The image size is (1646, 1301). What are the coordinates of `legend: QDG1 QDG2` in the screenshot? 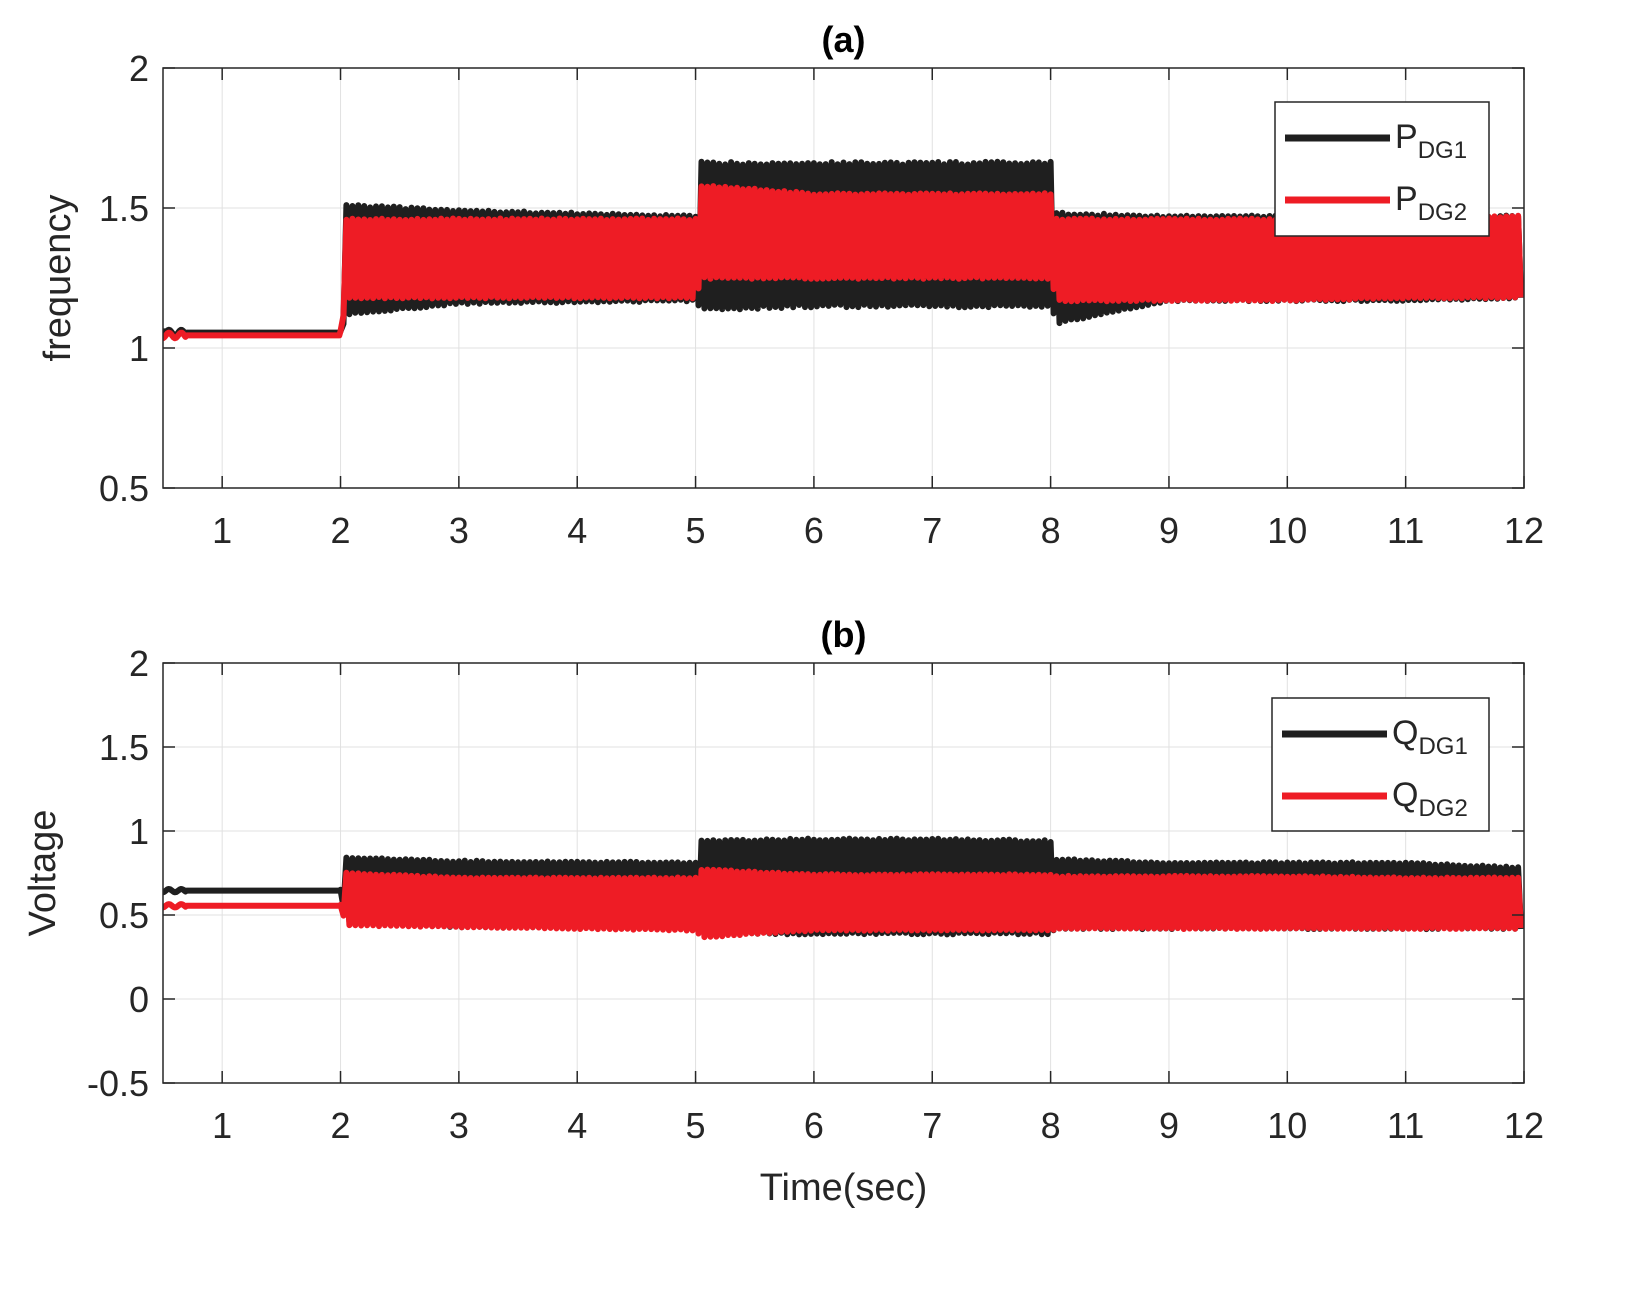 It's located at (1380, 764).